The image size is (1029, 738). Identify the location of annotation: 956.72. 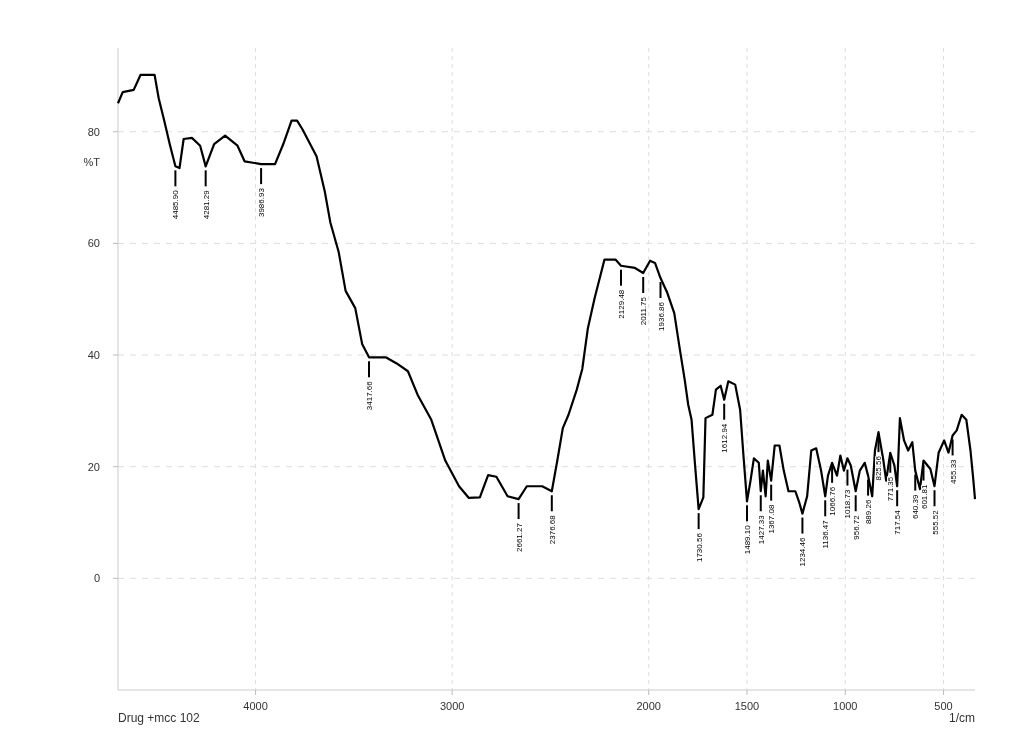
(856, 527).